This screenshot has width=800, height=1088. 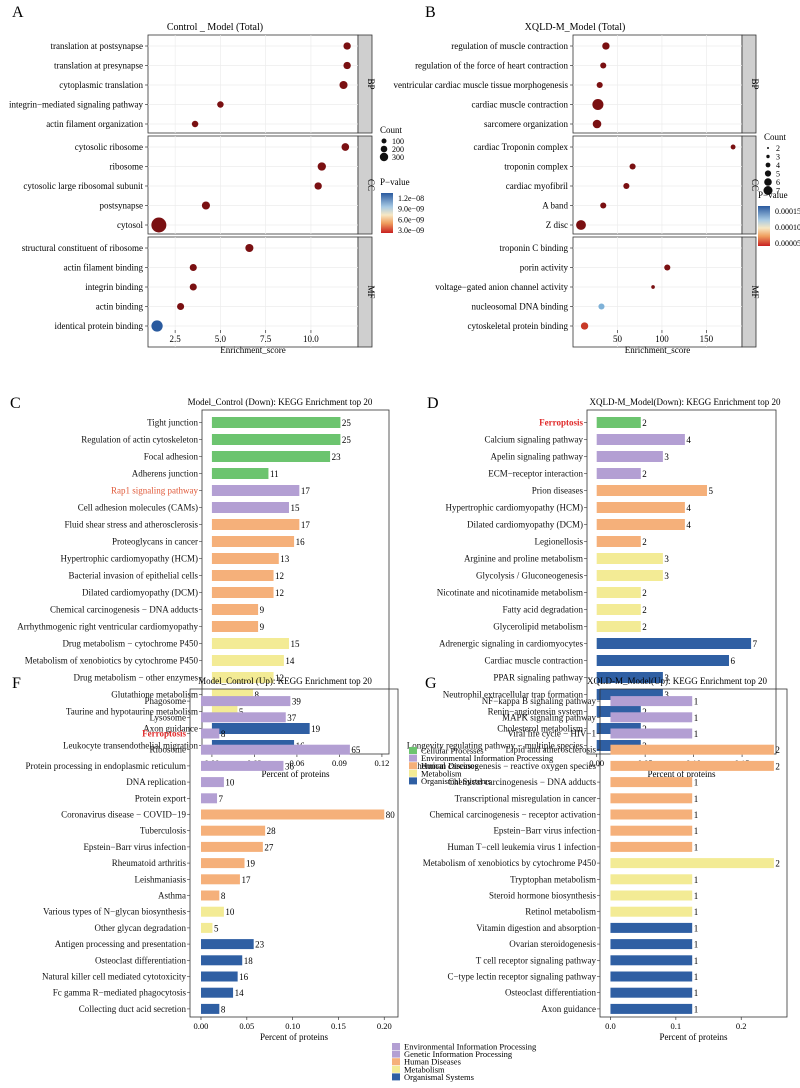 I want to click on bar-value-label: 65, so click(x=356, y=750).